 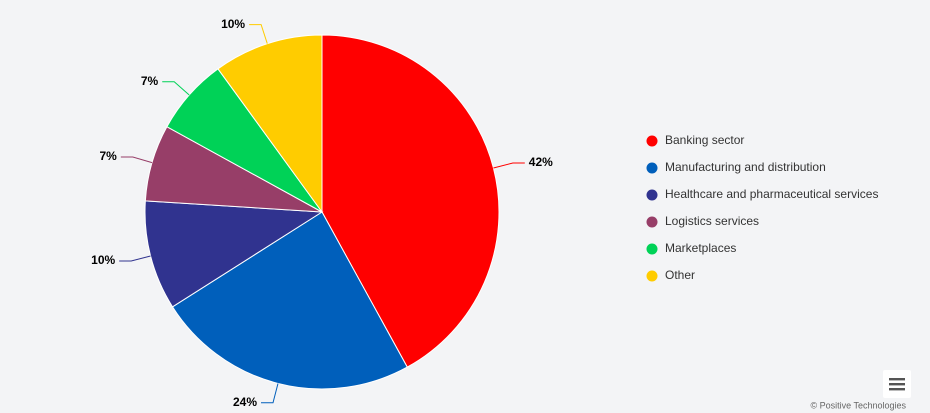 What do you see at coordinates (771, 194) in the screenshot?
I see `legend-label: Healthcare and pharmaceutical services` at bounding box center [771, 194].